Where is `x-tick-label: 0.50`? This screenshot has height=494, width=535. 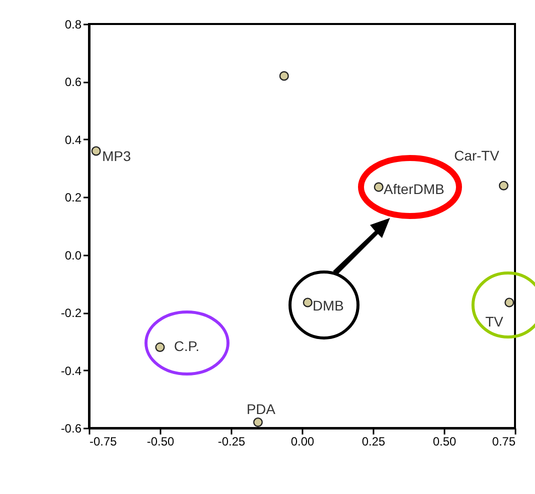
x-tick-label: 0.50 is located at coordinates (444, 441).